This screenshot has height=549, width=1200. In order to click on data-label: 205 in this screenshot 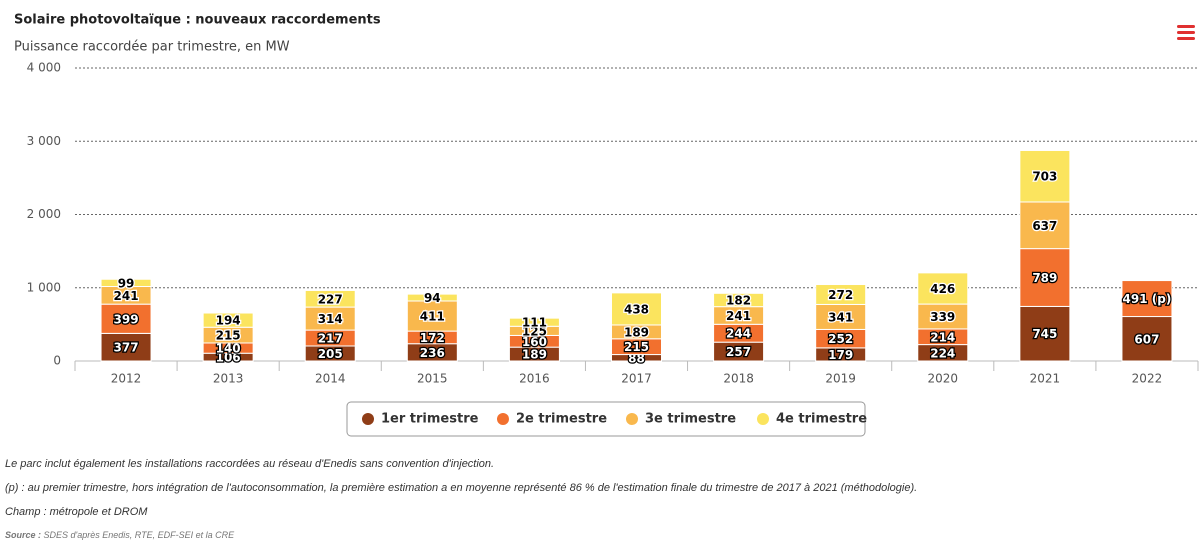, I will do `click(330, 354)`.